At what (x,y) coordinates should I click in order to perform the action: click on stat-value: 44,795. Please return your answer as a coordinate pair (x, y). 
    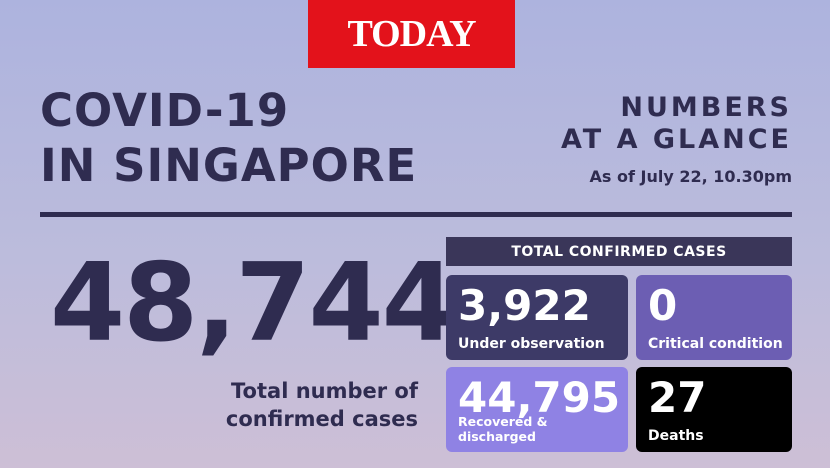
    Looking at the image, I should click on (539, 397).